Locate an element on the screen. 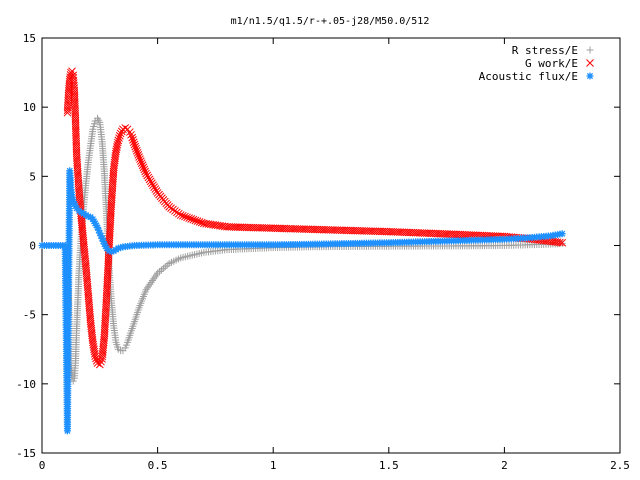 The height and width of the screenshot is (480, 640). chart-title: m1/n1.5/q1.5/r-+.05-j28/M50.0/512 is located at coordinates (330, 21).